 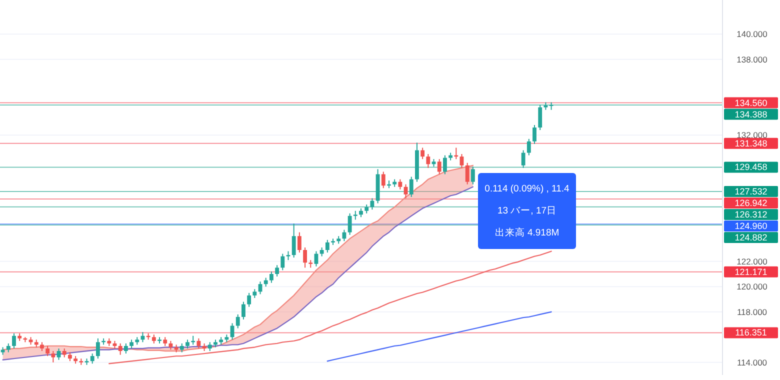 What do you see at coordinates (752, 59) in the screenshot?
I see `y-tick-label: 138.000` at bounding box center [752, 59].